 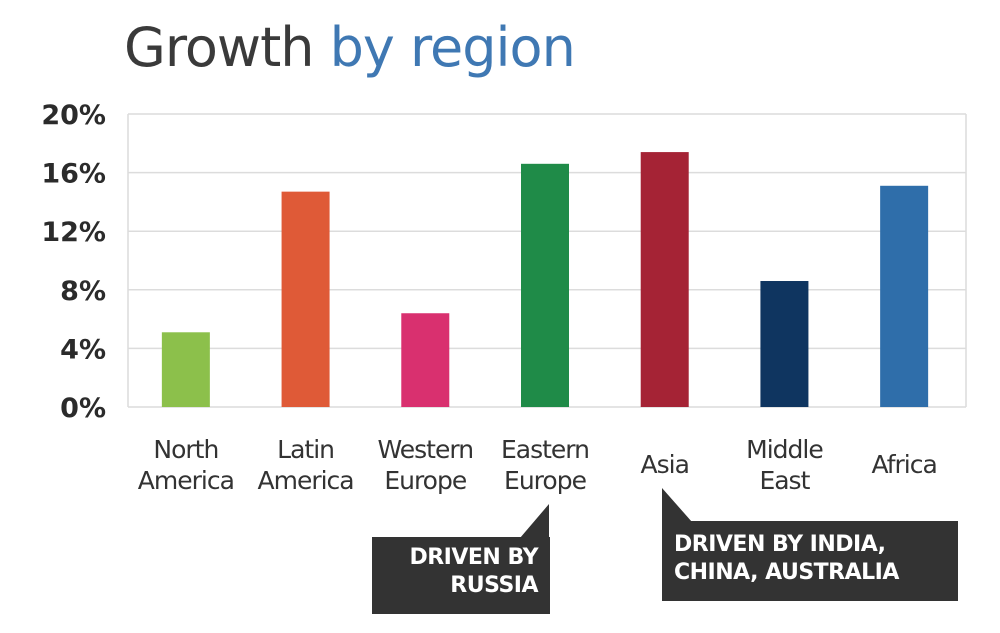 What do you see at coordinates (83, 349) in the screenshot?
I see `y-tick-label: 4%` at bounding box center [83, 349].